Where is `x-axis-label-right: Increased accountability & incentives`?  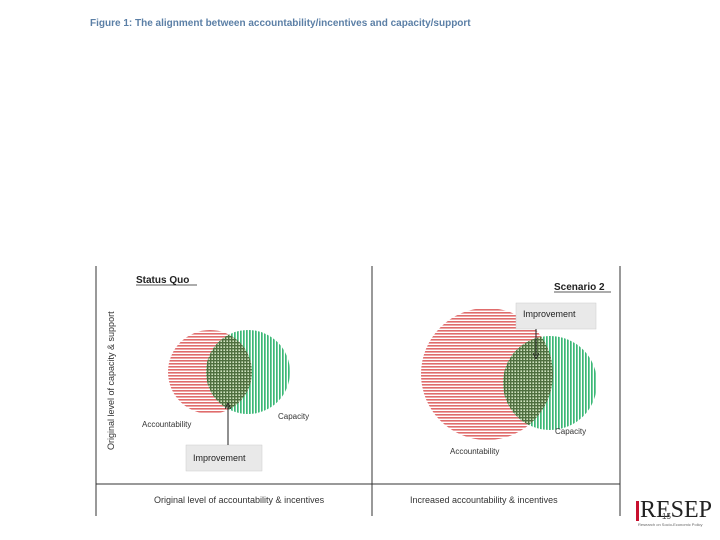 x-axis-label-right: Increased accountability & incentives is located at coordinates (484, 500).